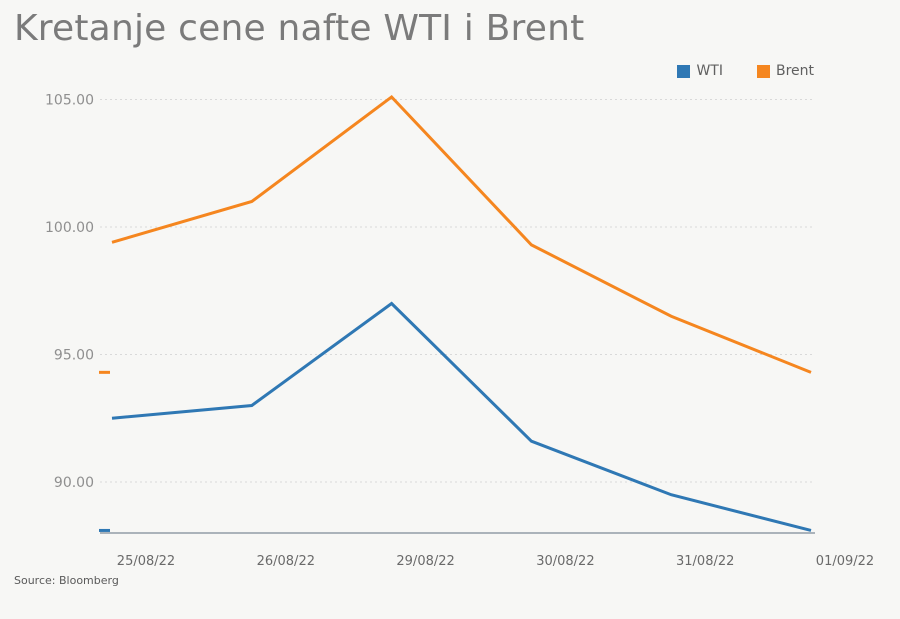 This screenshot has height=619, width=900. Describe the element at coordinates (69, 228) in the screenshot. I see `y-tick-label: 100.00` at that location.